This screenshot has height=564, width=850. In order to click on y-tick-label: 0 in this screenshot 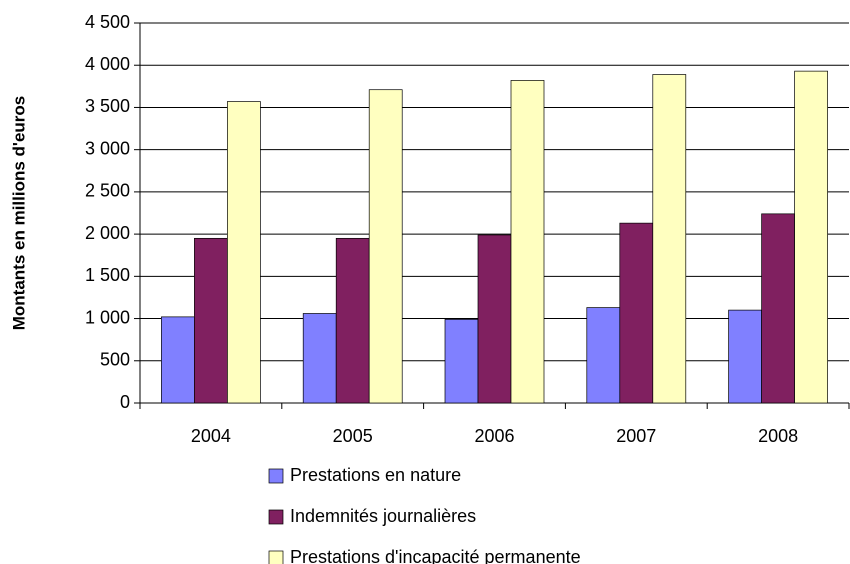, I will do `click(125, 402)`.